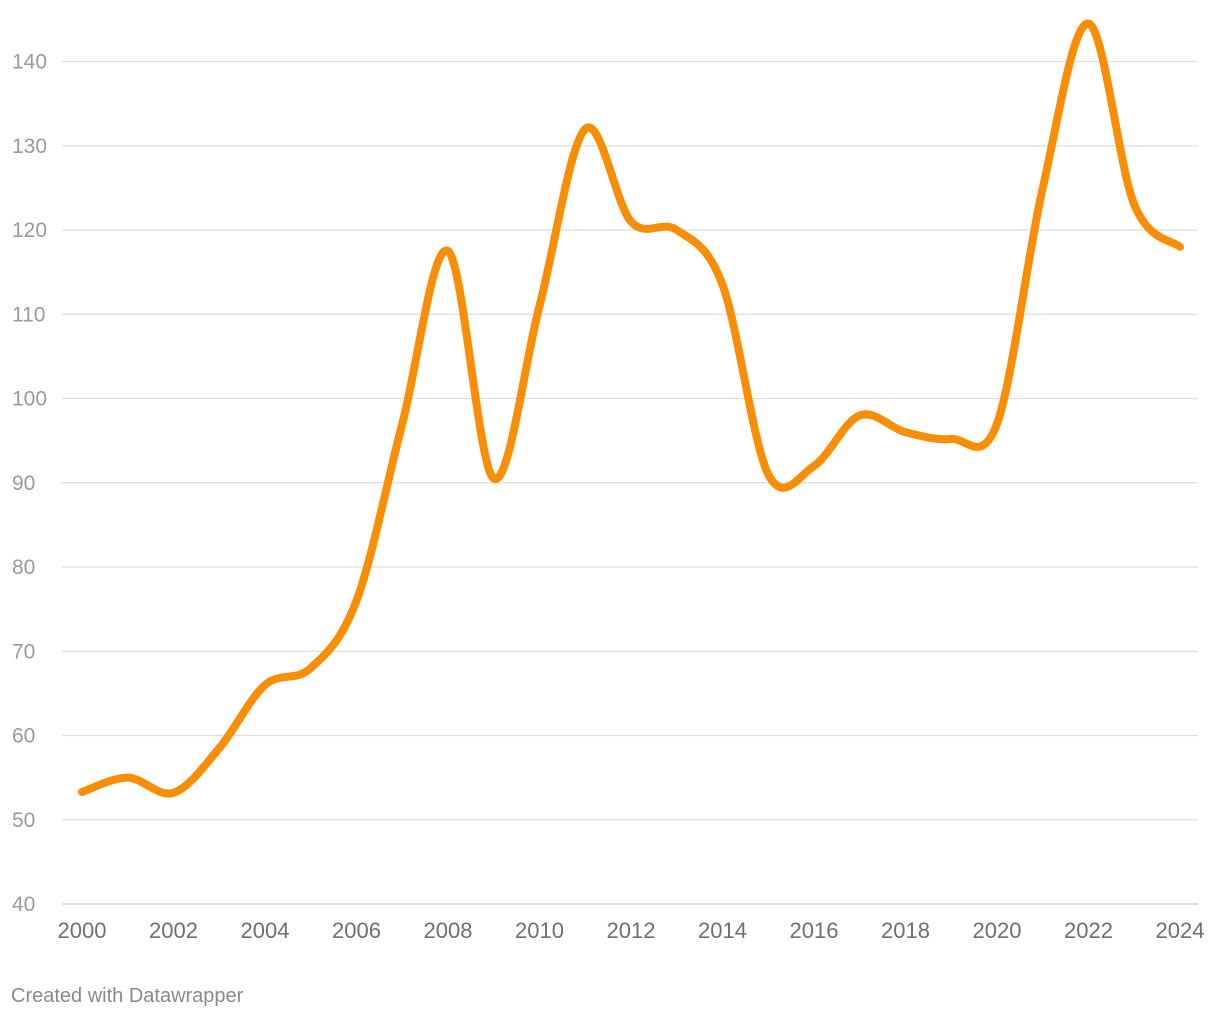 The width and height of the screenshot is (1220, 1020). What do you see at coordinates (951, 439) in the screenshot?
I see `data-point-2019` at bounding box center [951, 439].